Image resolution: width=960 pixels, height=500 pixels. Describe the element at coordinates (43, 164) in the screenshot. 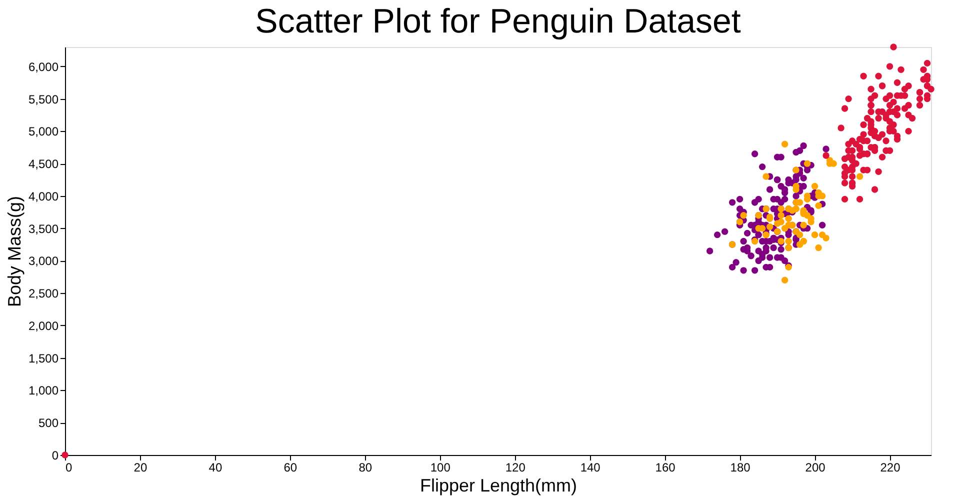

I see `y-tick-label: 4,500` at that location.